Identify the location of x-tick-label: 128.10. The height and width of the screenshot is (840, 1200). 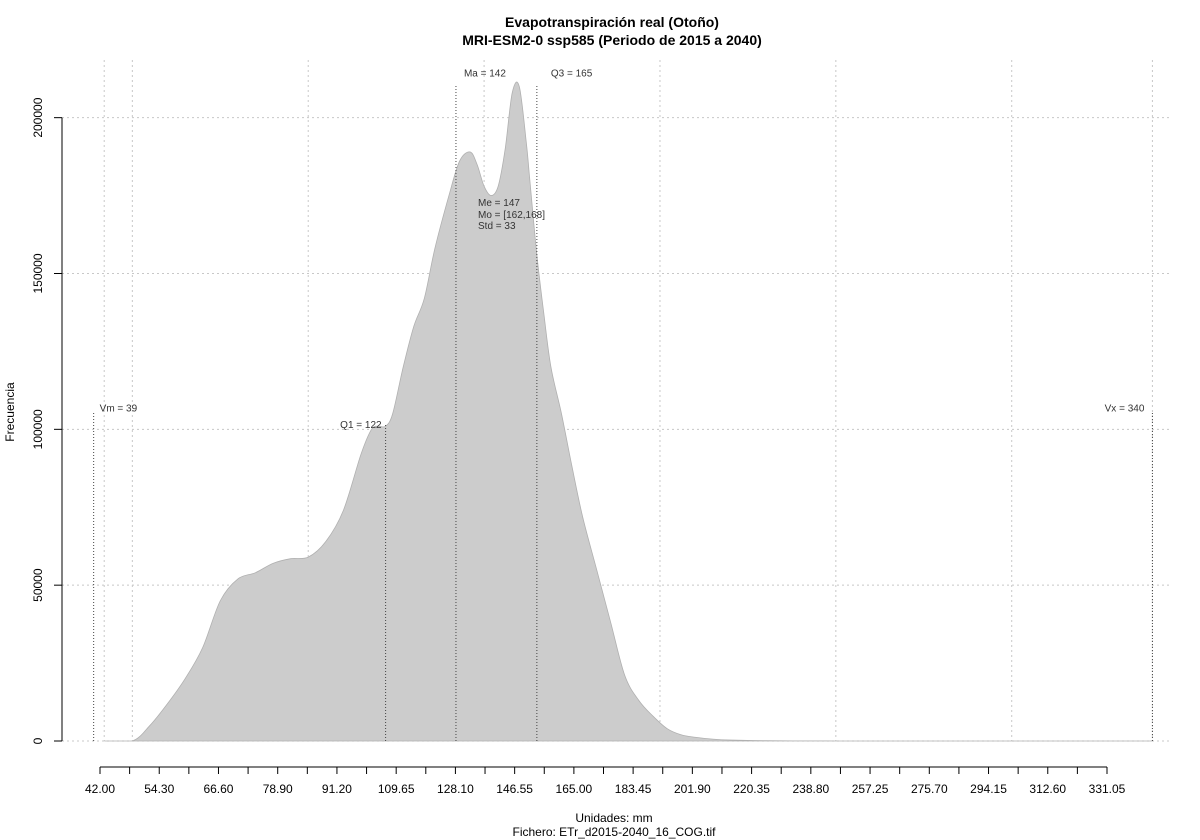
(455, 789).